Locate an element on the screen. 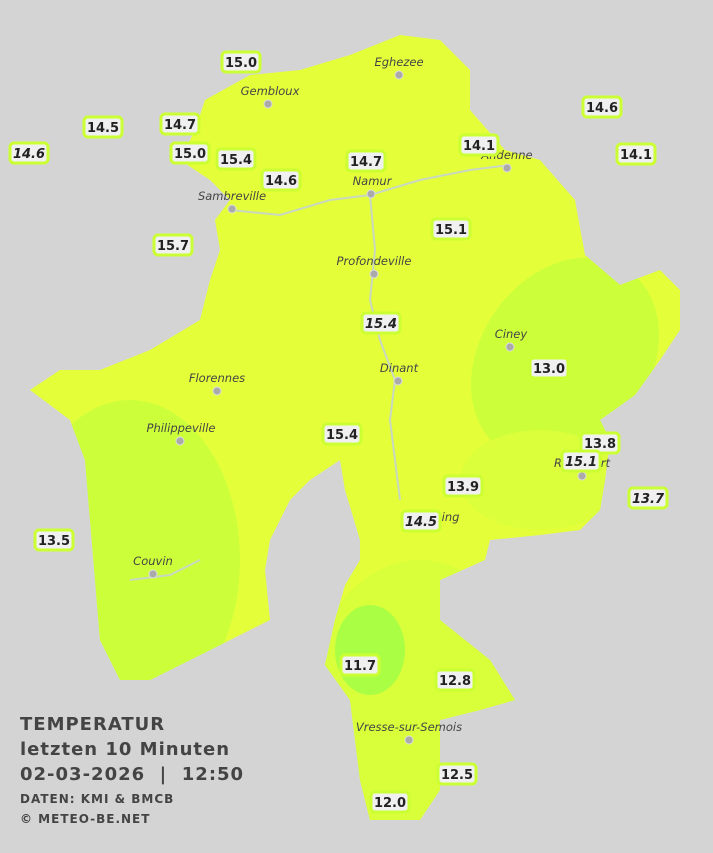 This screenshot has height=853, width=713. station-value: 13.7 is located at coordinates (648, 499).